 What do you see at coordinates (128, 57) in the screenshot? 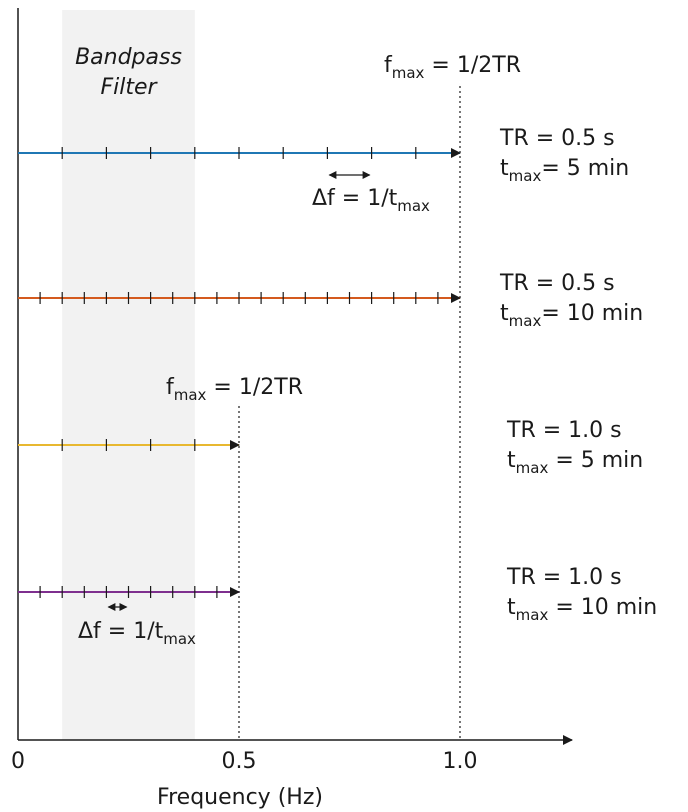
I see `bandpass-label-line1: Bandpass` at bounding box center [128, 57].